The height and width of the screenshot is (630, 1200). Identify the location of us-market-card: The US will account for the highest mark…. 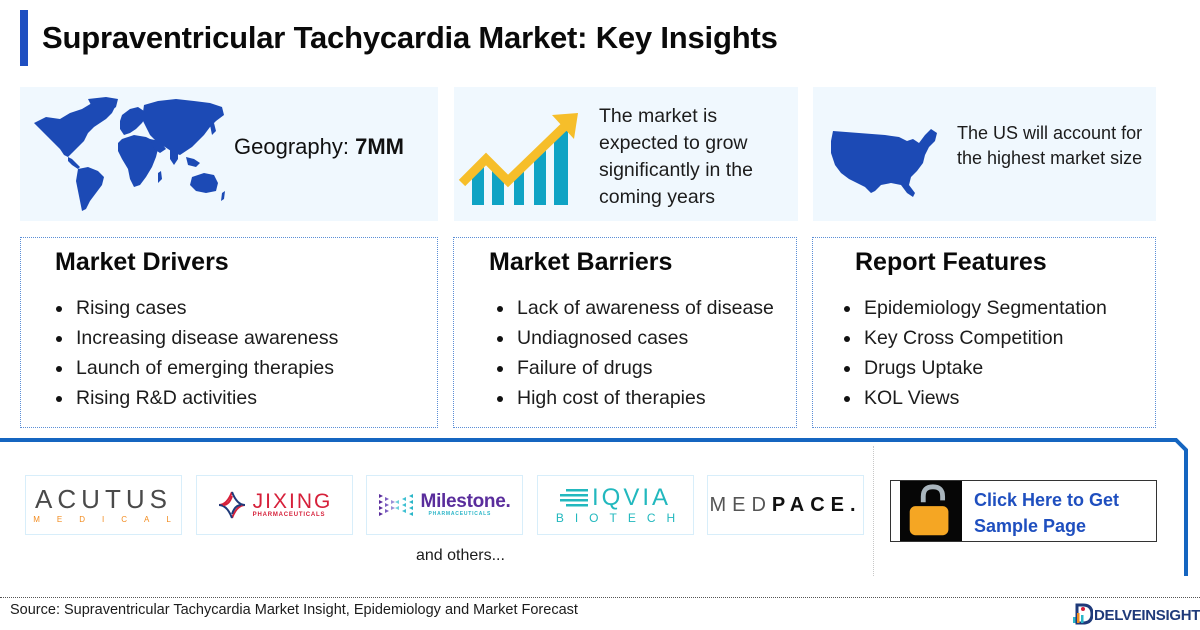
(984, 154).